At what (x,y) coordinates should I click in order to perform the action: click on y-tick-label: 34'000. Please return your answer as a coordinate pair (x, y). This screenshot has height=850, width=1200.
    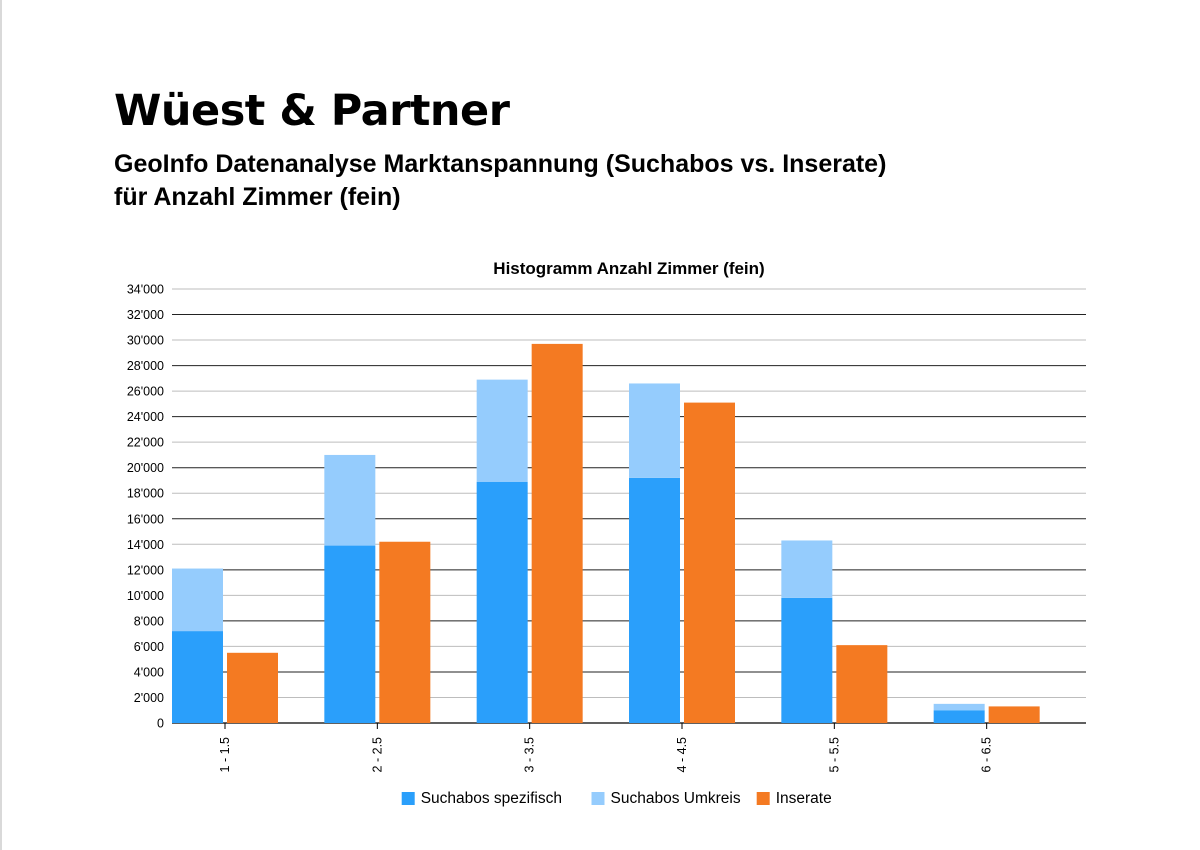
    Looking at the image, I should click on (145, 290).